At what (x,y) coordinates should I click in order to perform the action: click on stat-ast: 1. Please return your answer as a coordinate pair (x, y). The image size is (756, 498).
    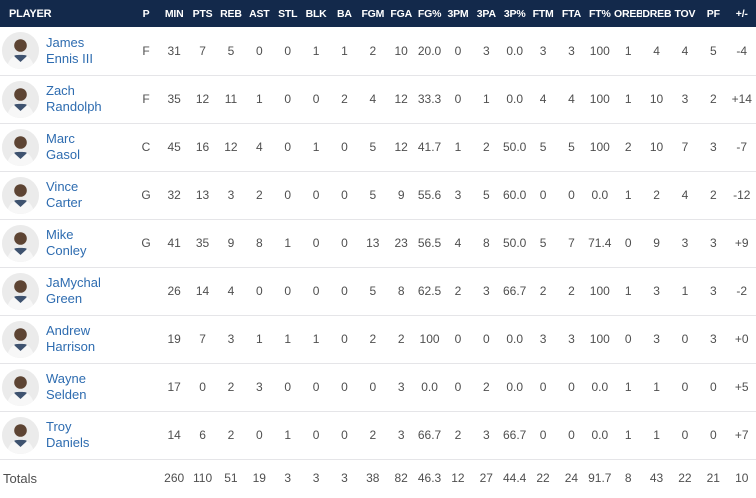
    Looking at the image, I should click on (259, 339).